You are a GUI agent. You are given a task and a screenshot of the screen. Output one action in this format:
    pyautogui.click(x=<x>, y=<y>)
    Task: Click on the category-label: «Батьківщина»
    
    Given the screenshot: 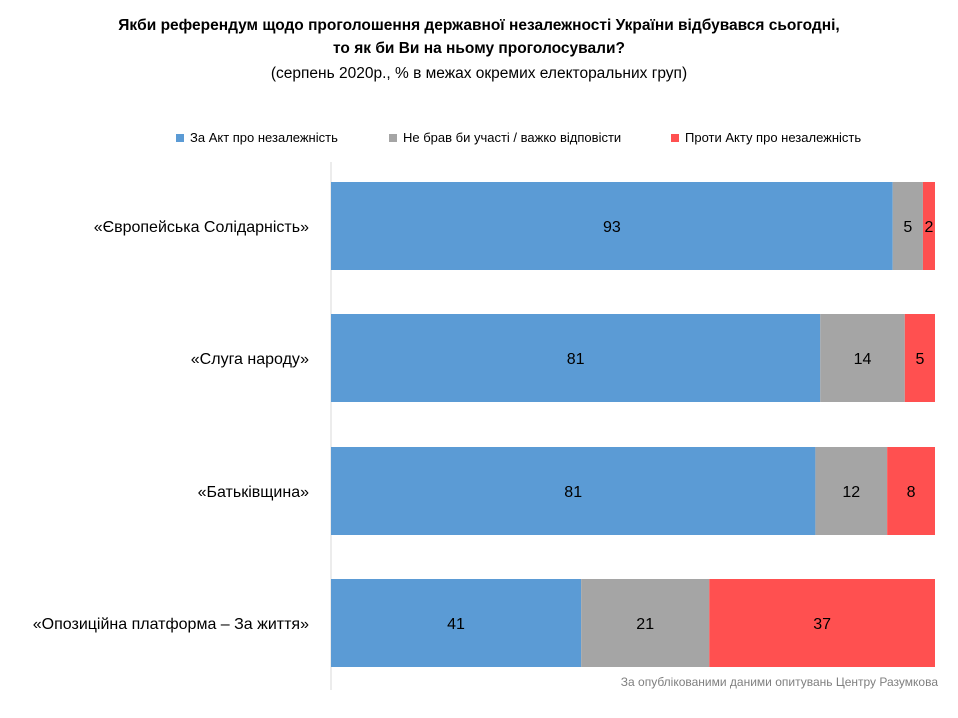 What is the action you would take?
    pyautogui.click(x=254, y=492)
    